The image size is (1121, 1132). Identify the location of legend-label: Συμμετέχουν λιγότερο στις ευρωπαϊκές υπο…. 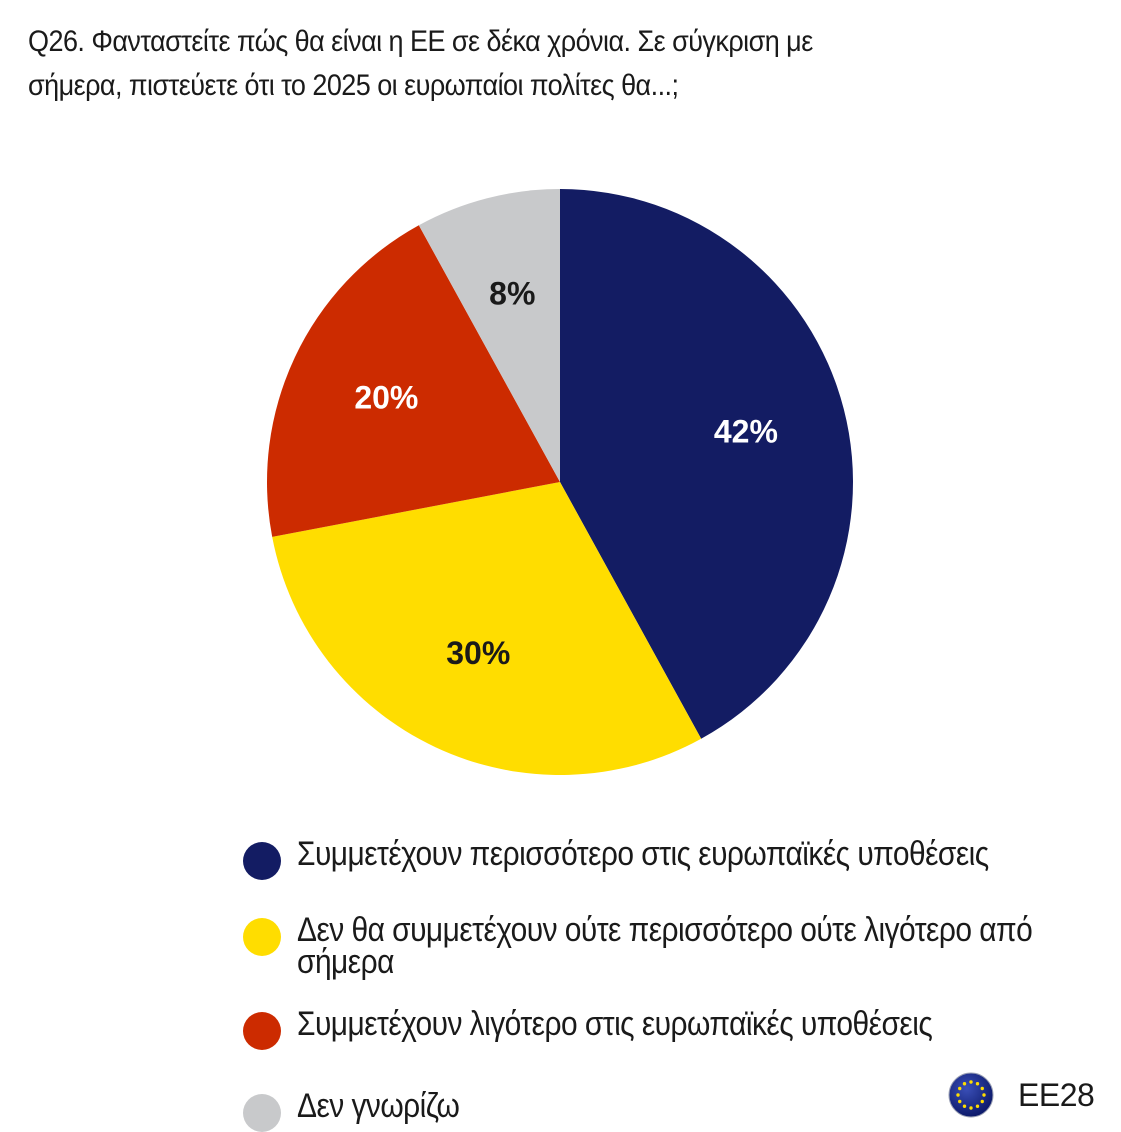
(615, 1024).